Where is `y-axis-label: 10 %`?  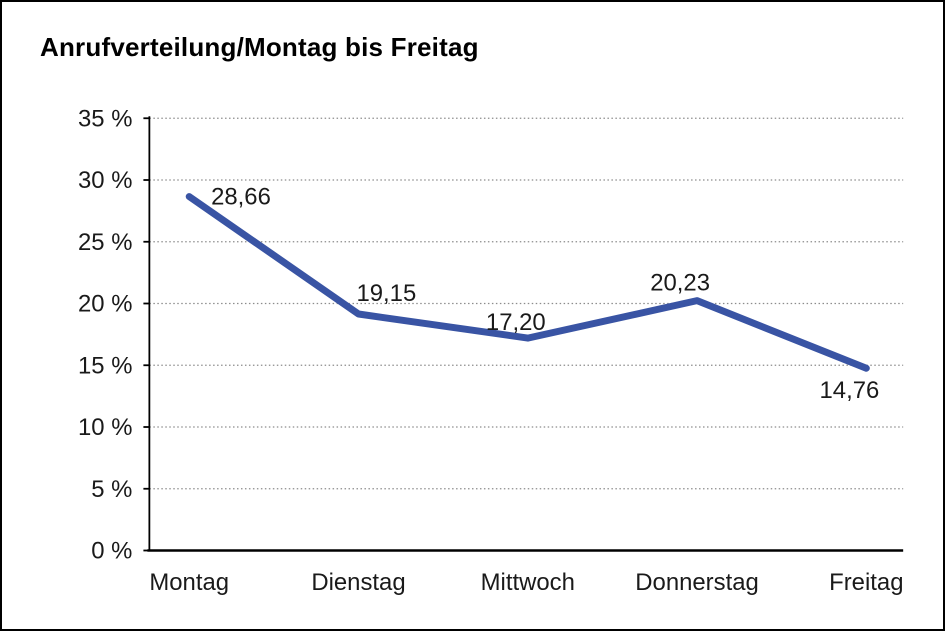 y-axis-label: 10 % is located at coordinates (105, 427).